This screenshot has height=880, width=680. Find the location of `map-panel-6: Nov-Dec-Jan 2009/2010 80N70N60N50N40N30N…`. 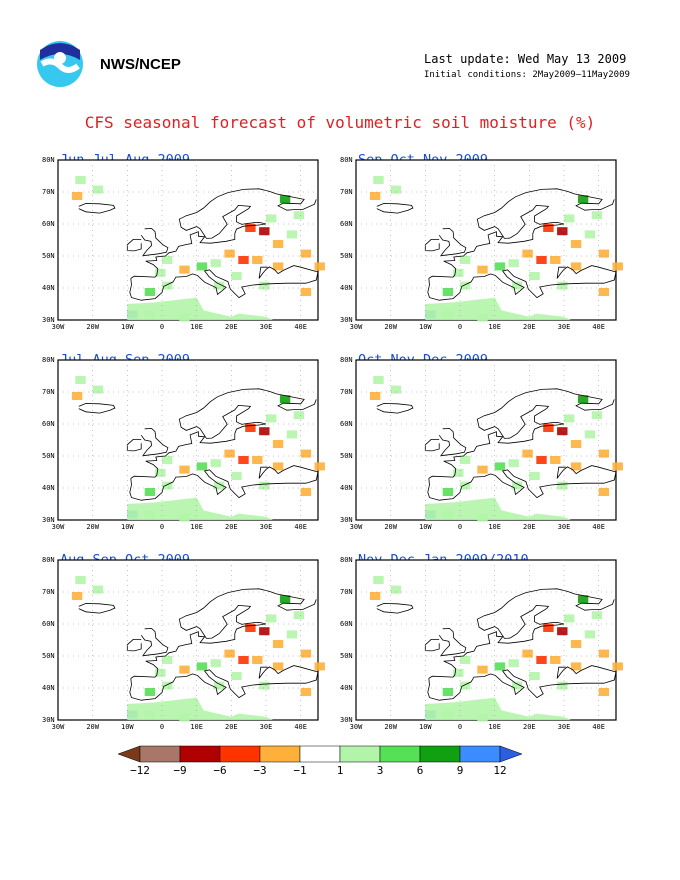

map-panel-6: Nov-Dec-Jan 2009/2010 80N70N60N50N40N30N… is located at coordinates (498, 651).